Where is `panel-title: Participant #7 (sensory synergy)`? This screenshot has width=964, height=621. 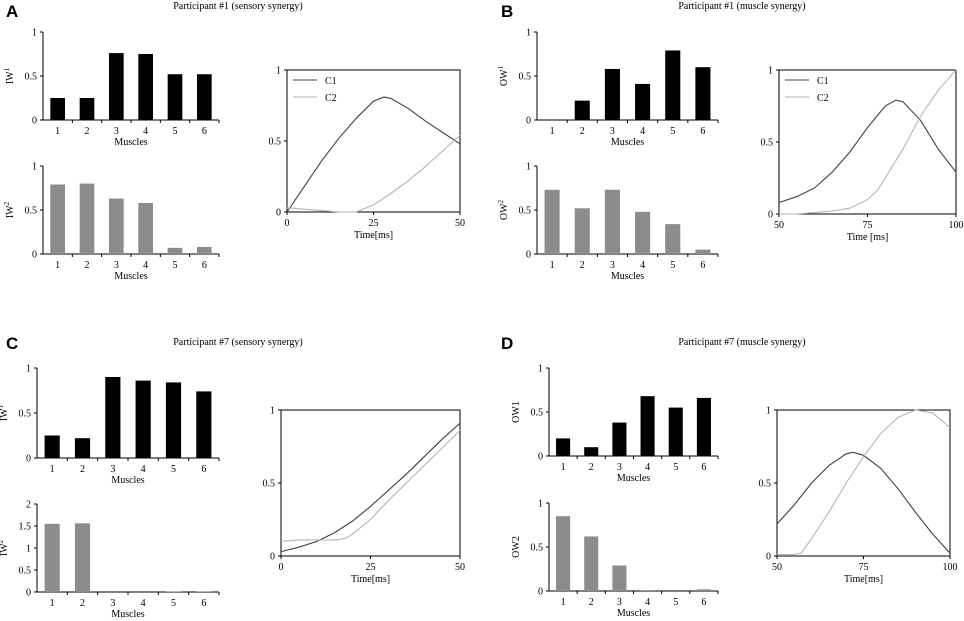
panel-title: Participant #7 (sensory synergy) is located at coordinates (238, 342).